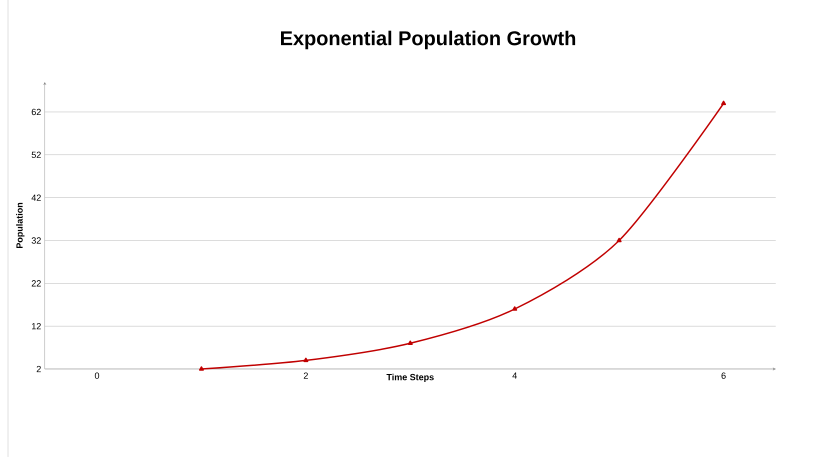  I want to click on x-tick-label: 2, so click(306, 375).